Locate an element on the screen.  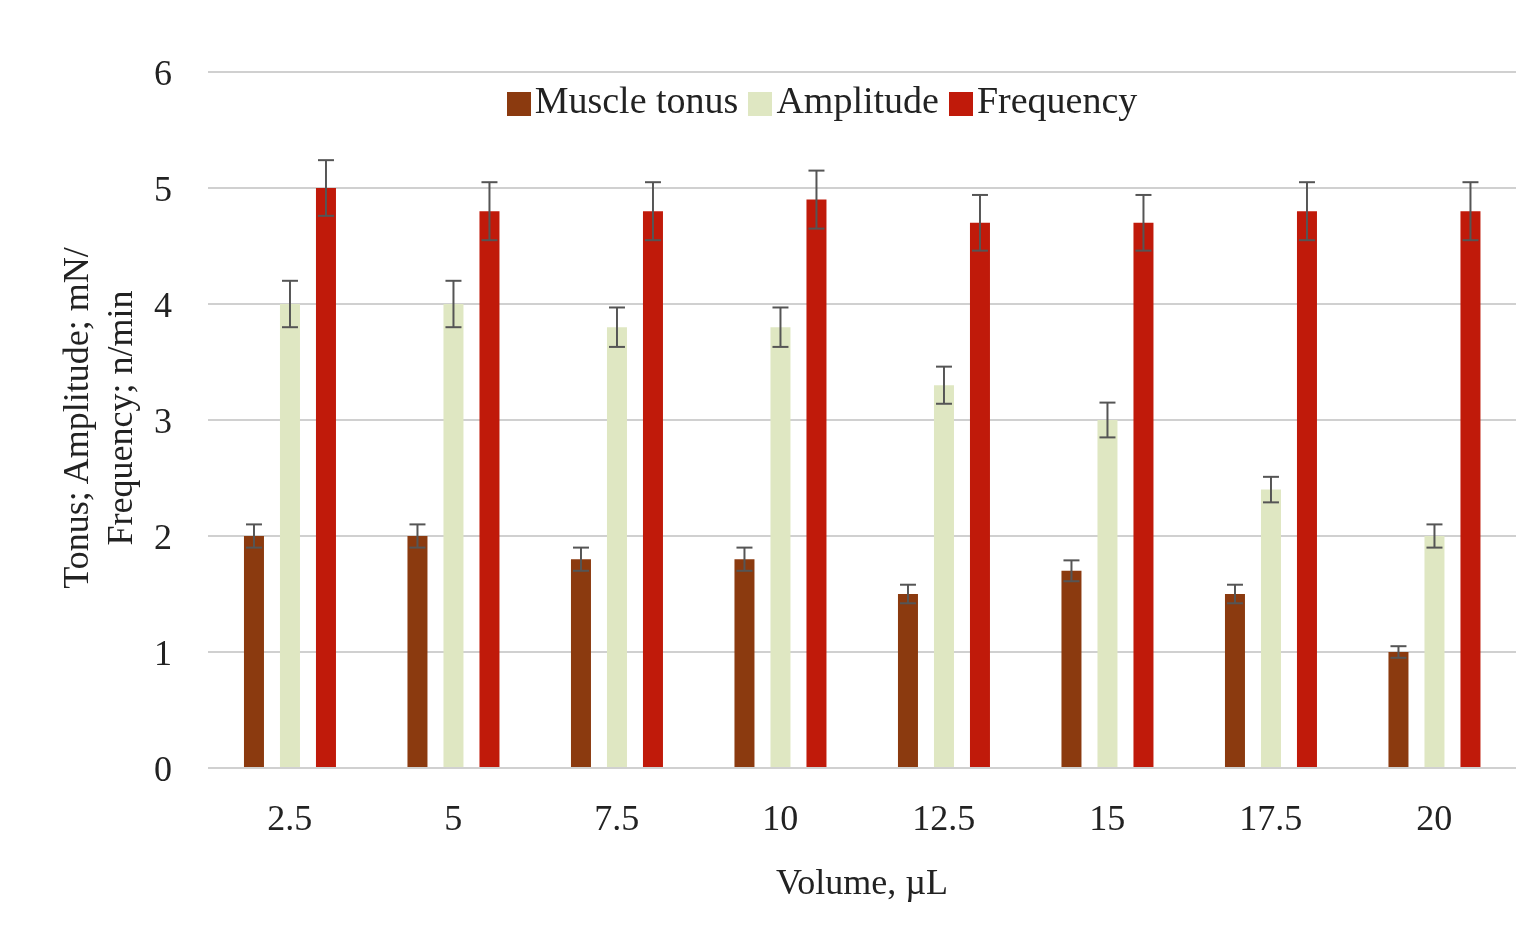
x-tick-label: 12.5 is located at coordinates (944, 817).